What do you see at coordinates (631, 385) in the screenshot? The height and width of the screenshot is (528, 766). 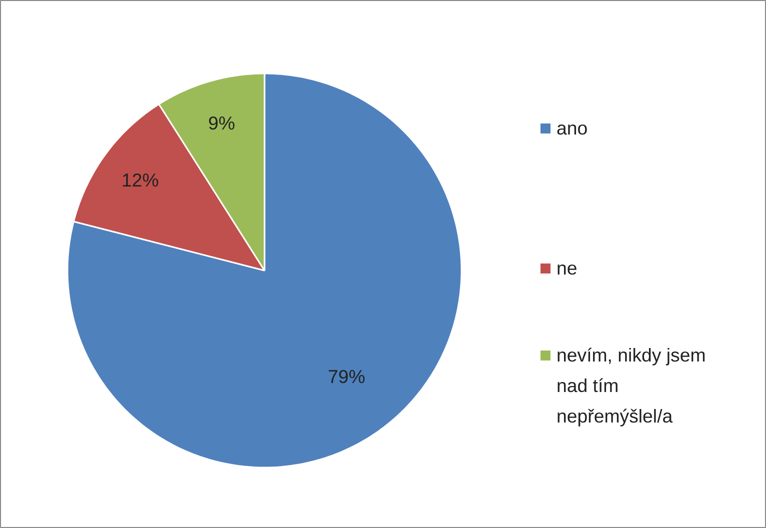 I see `legend-label: nevím, nikdy jsem nad tím nepřemýšlel/a` at bounding box center [631, 385].